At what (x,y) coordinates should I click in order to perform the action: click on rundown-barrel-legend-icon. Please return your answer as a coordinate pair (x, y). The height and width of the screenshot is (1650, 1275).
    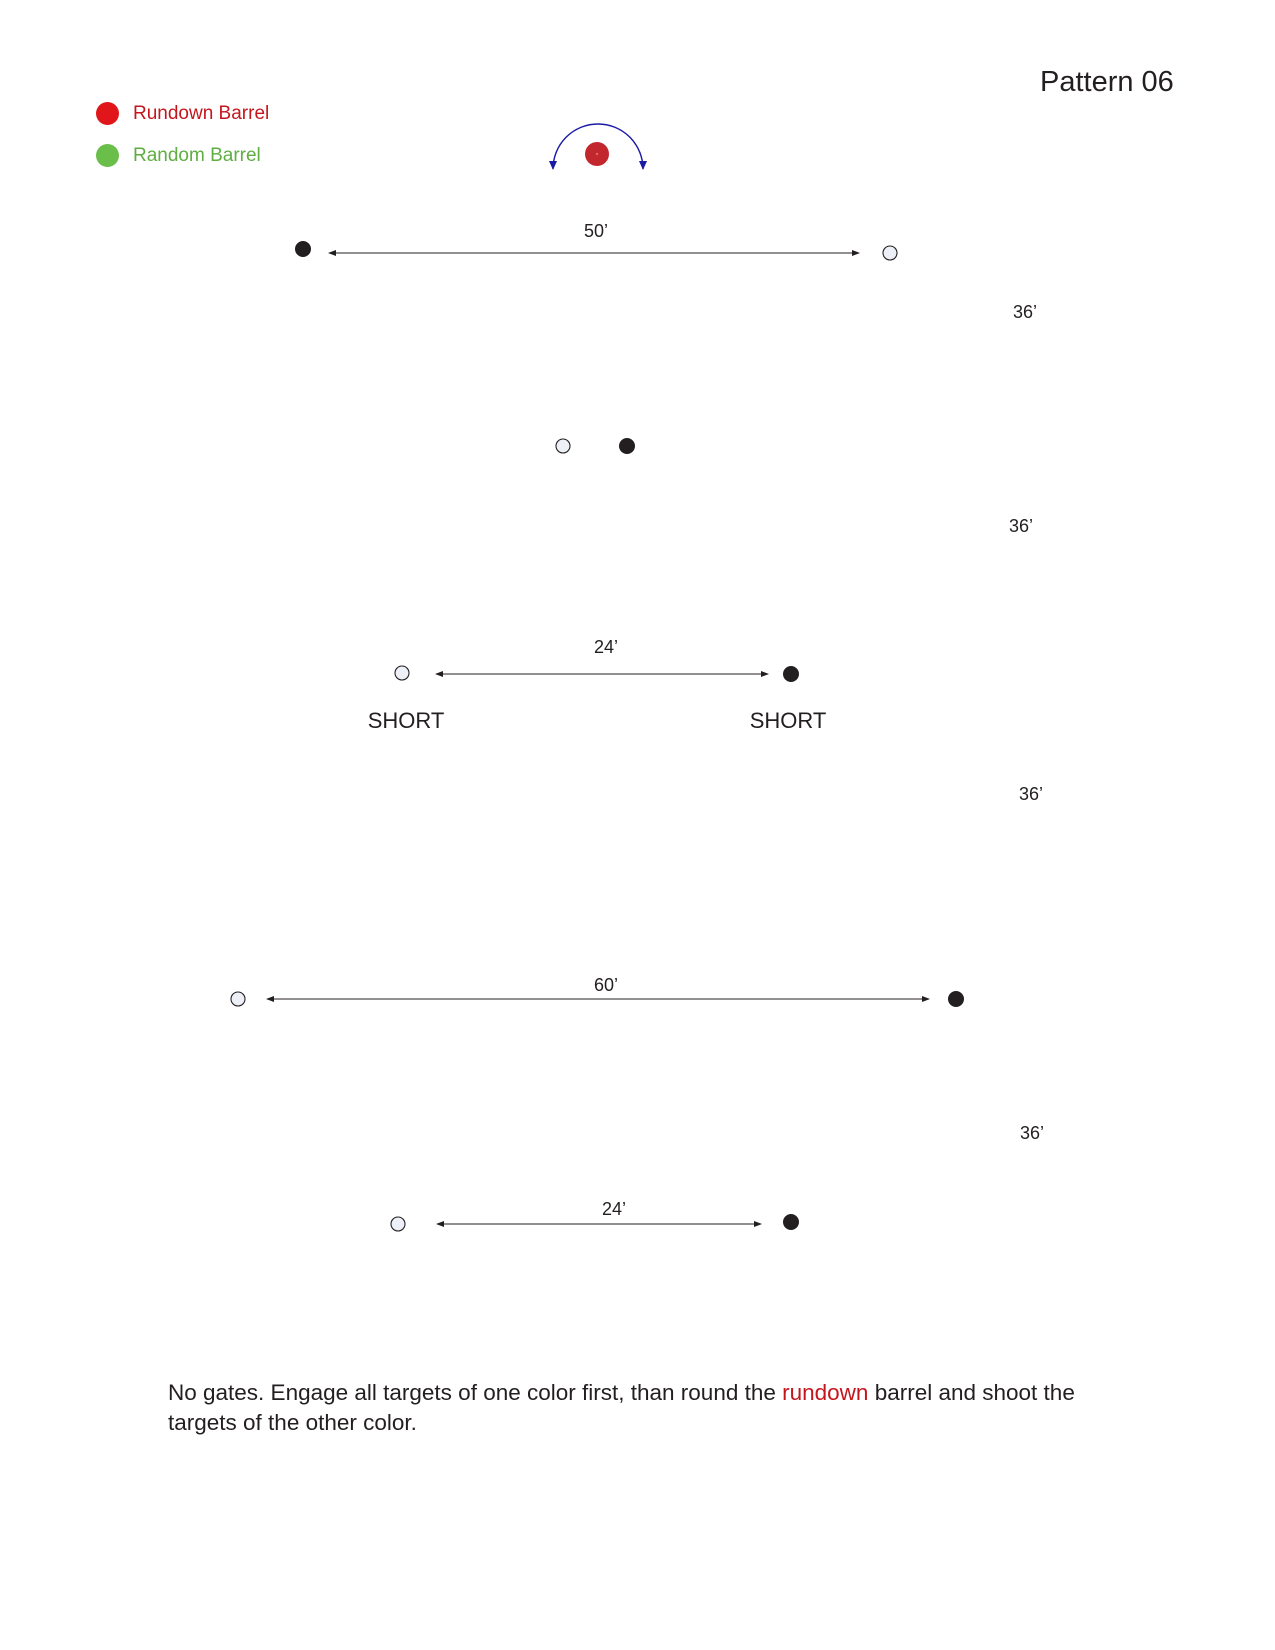
    Looking at the image, I should click on (107, 113).